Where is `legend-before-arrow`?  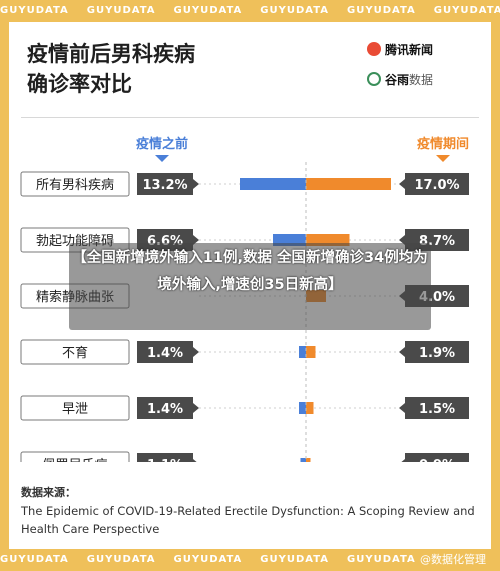
legend-before-arrow is located at coordinates (162, 158).